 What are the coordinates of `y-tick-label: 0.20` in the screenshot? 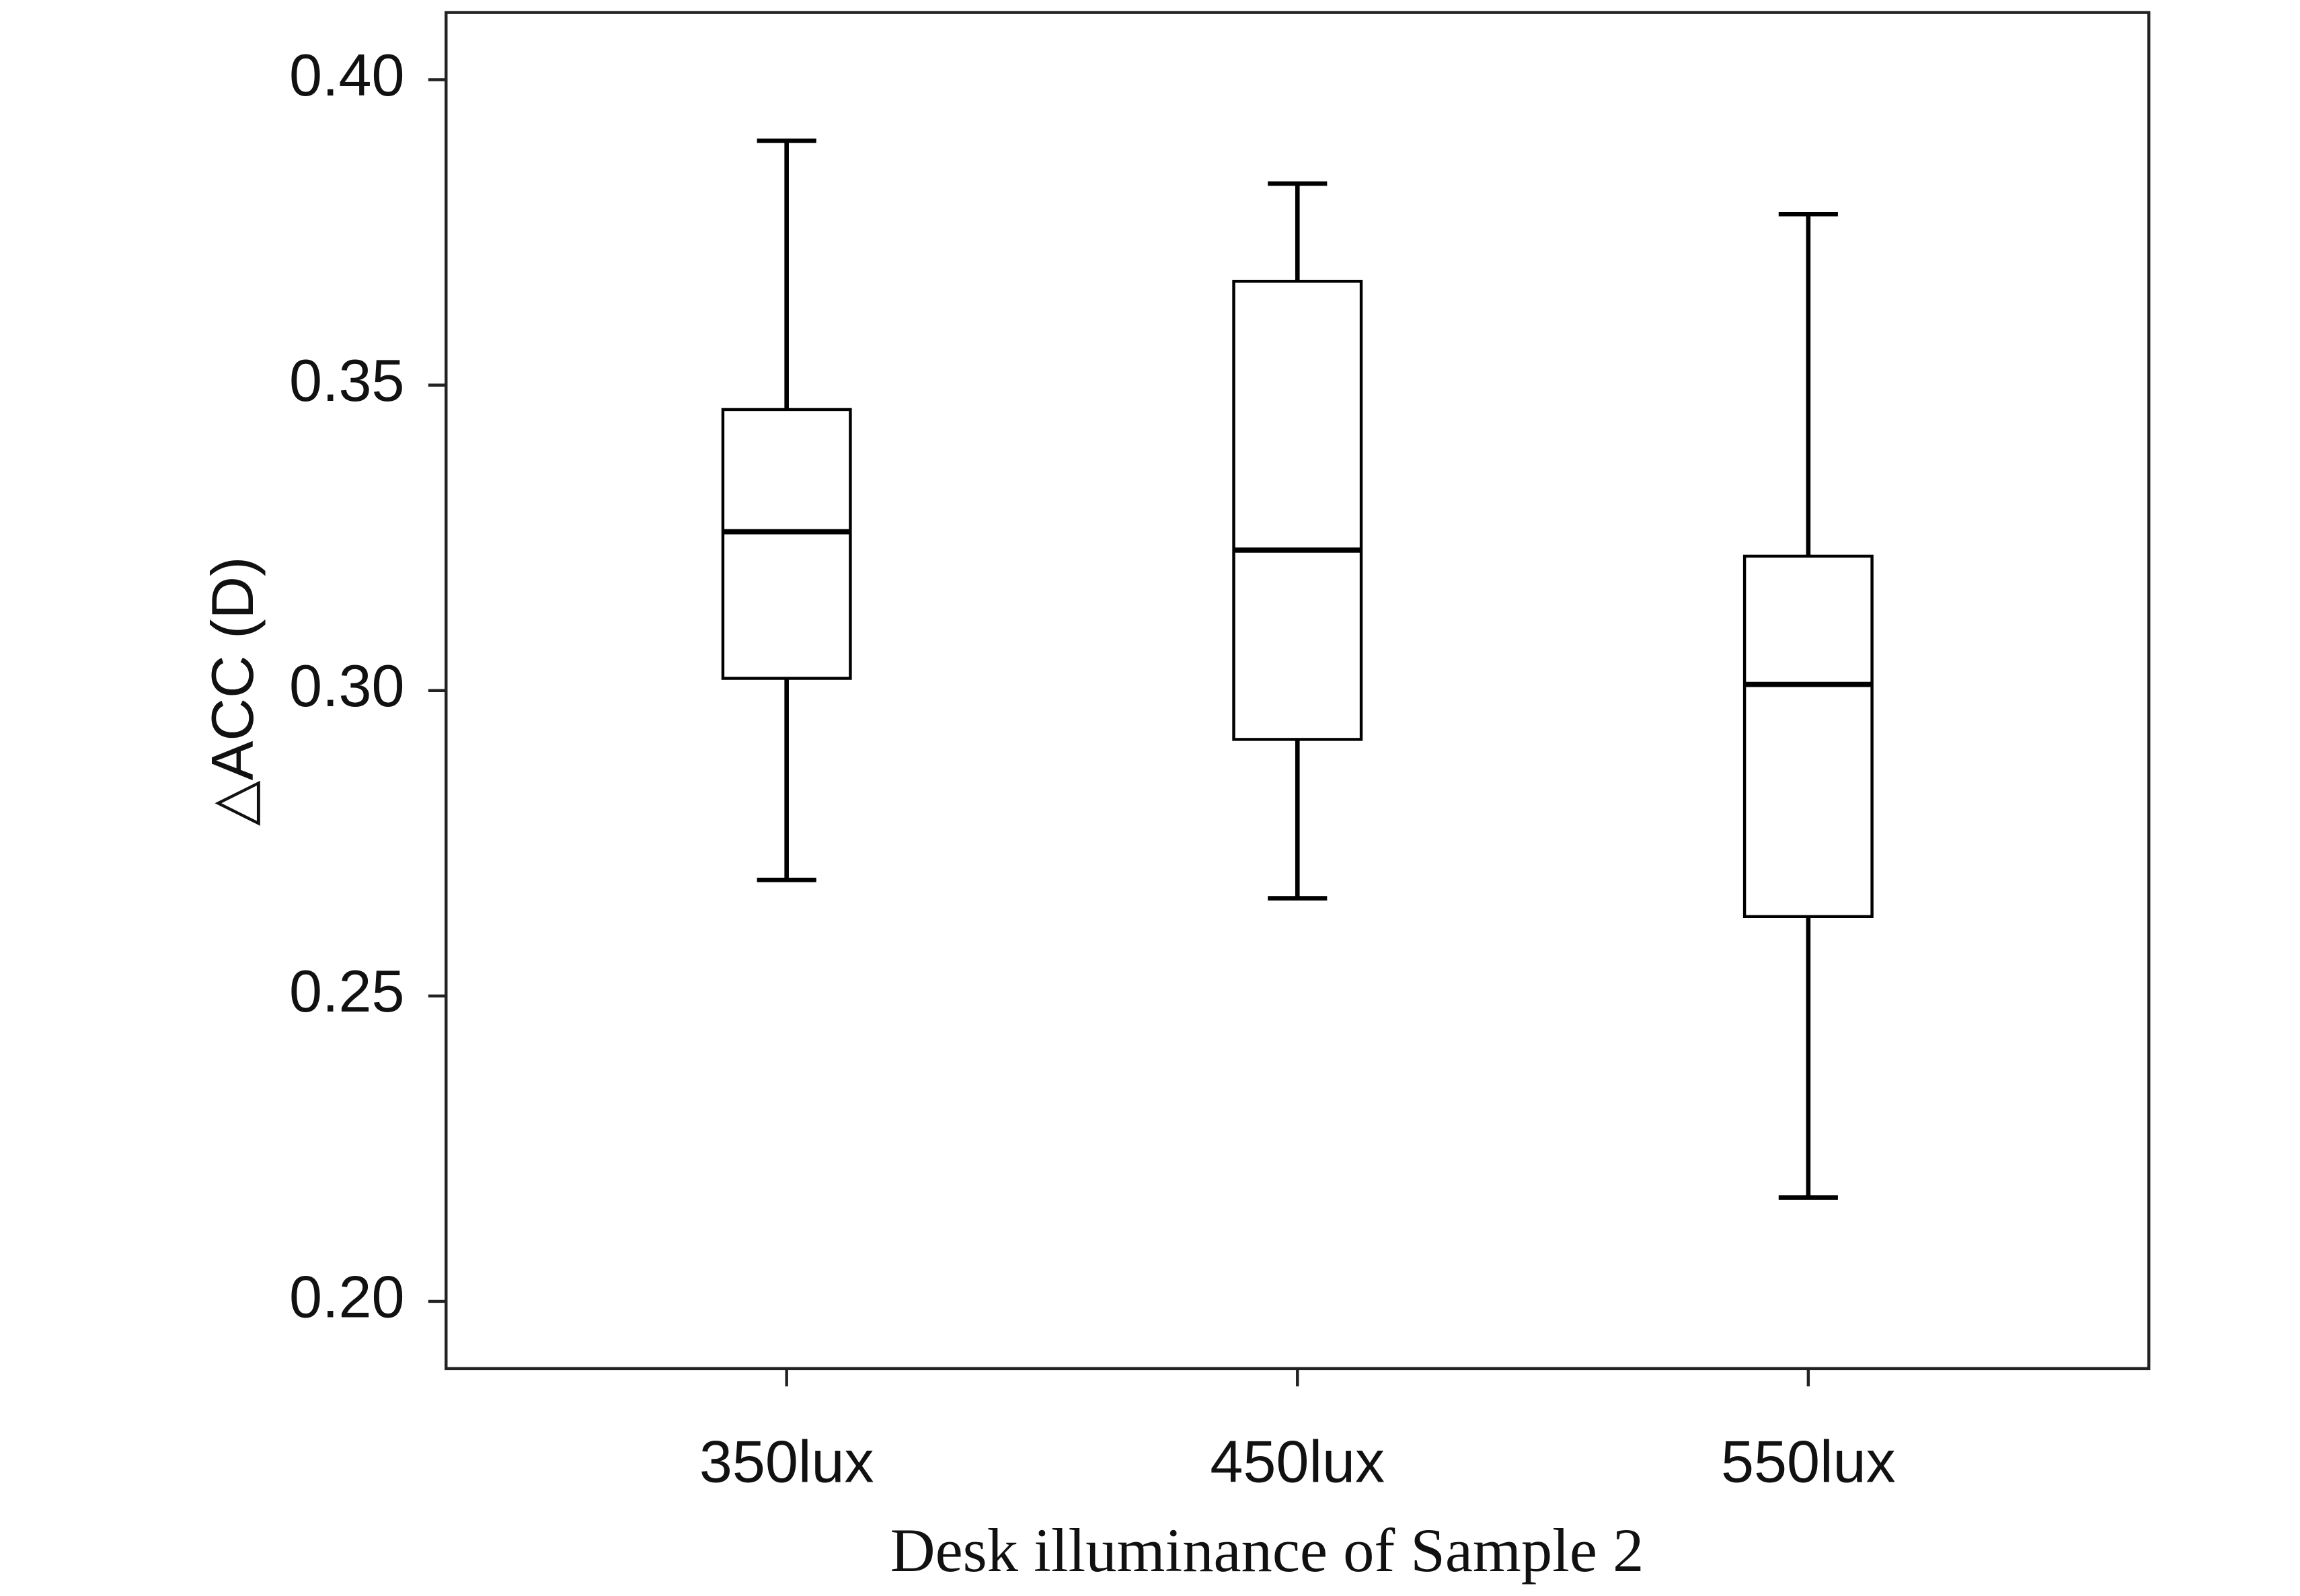 It's located at (347, 1297).